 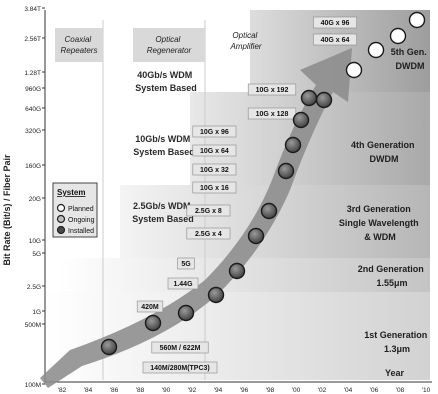 I want to click on y-tick-label: 160G, so click(x=33, y=166).